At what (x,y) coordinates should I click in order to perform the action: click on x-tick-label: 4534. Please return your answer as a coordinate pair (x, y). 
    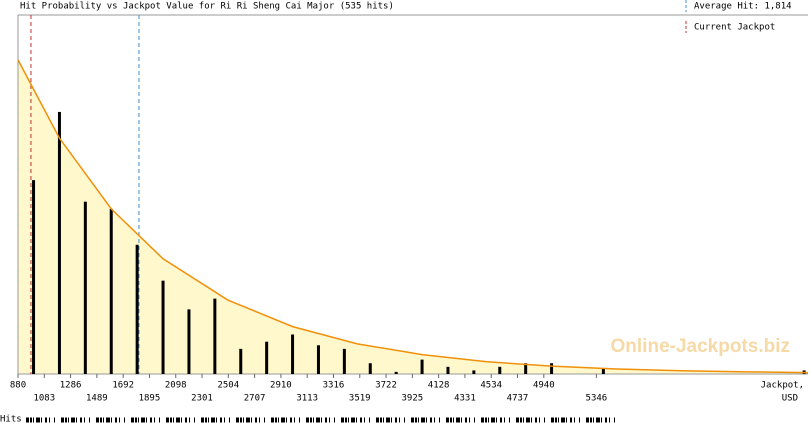
    Looking at the image, I should click on (491, 386).